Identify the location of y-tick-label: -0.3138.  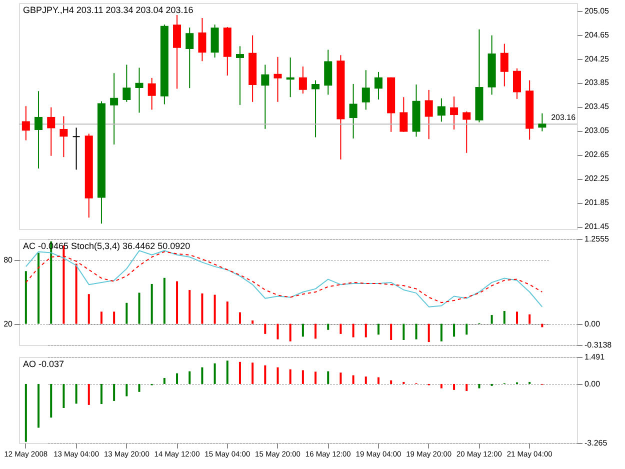
(598, 345).